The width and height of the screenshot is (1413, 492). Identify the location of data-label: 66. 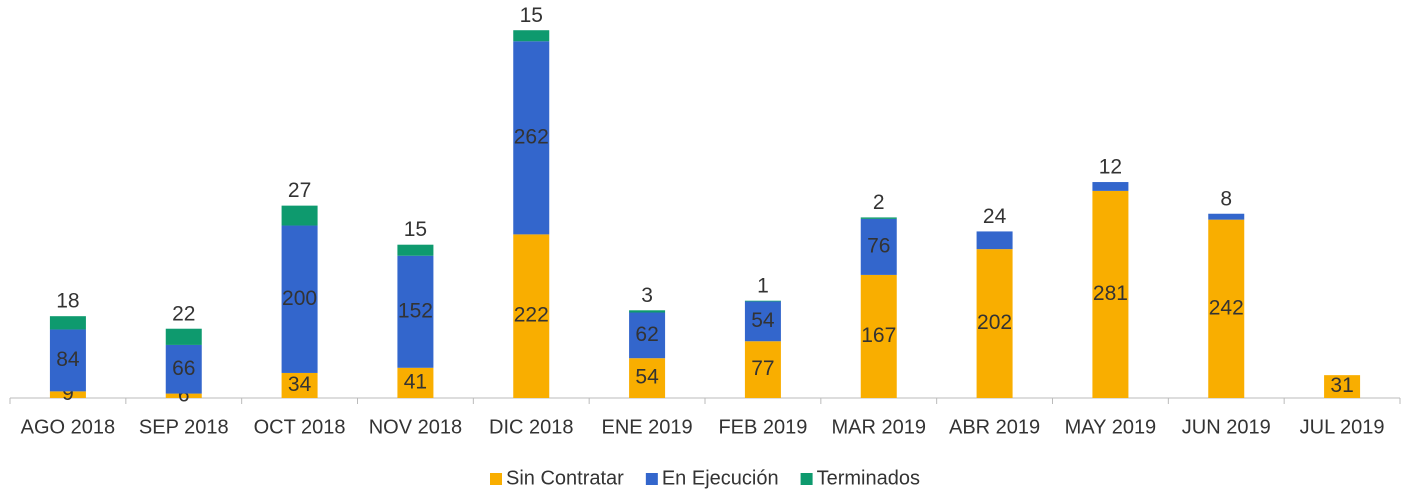
(183, 368).